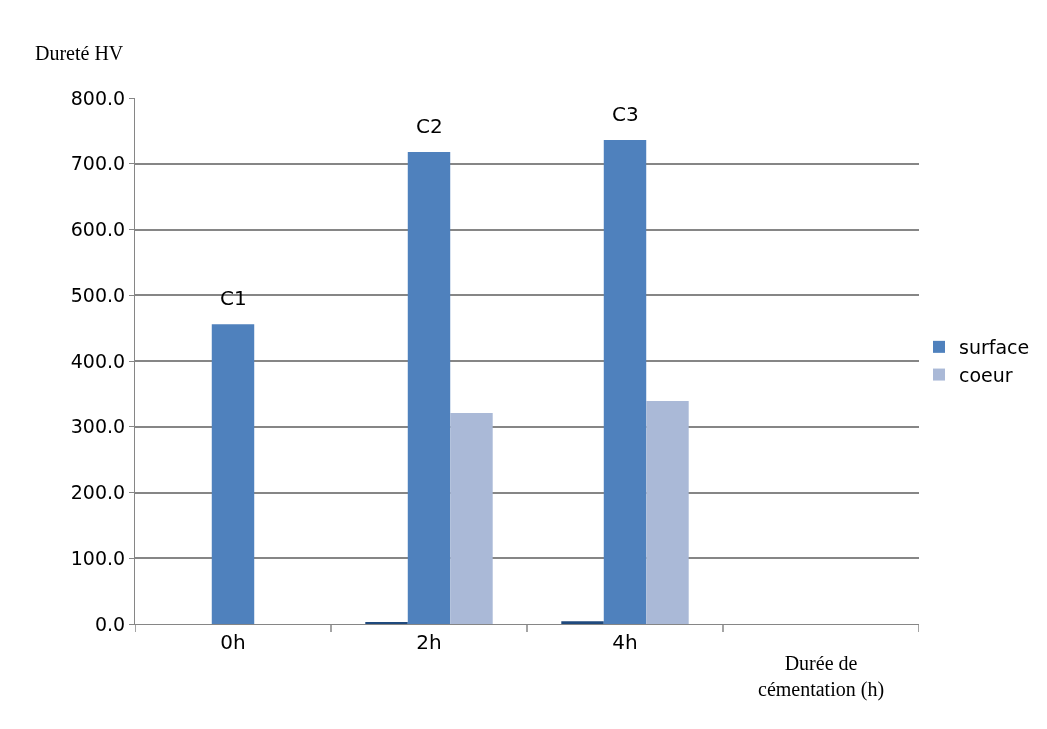  Describe the element at coordinates (98, 360) in the screenshot. I see `y-tick-label: 400.0` at that location.